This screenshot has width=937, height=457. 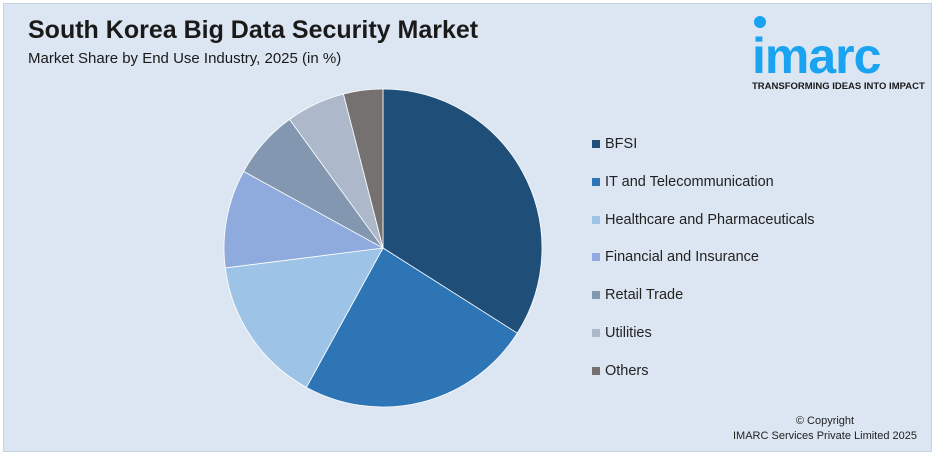 What do you see at coordinates (710, 219) in the screenshot?
I see `legend-label: Healthcare and Pharmaceuticals` at bounding box center [710, 219].